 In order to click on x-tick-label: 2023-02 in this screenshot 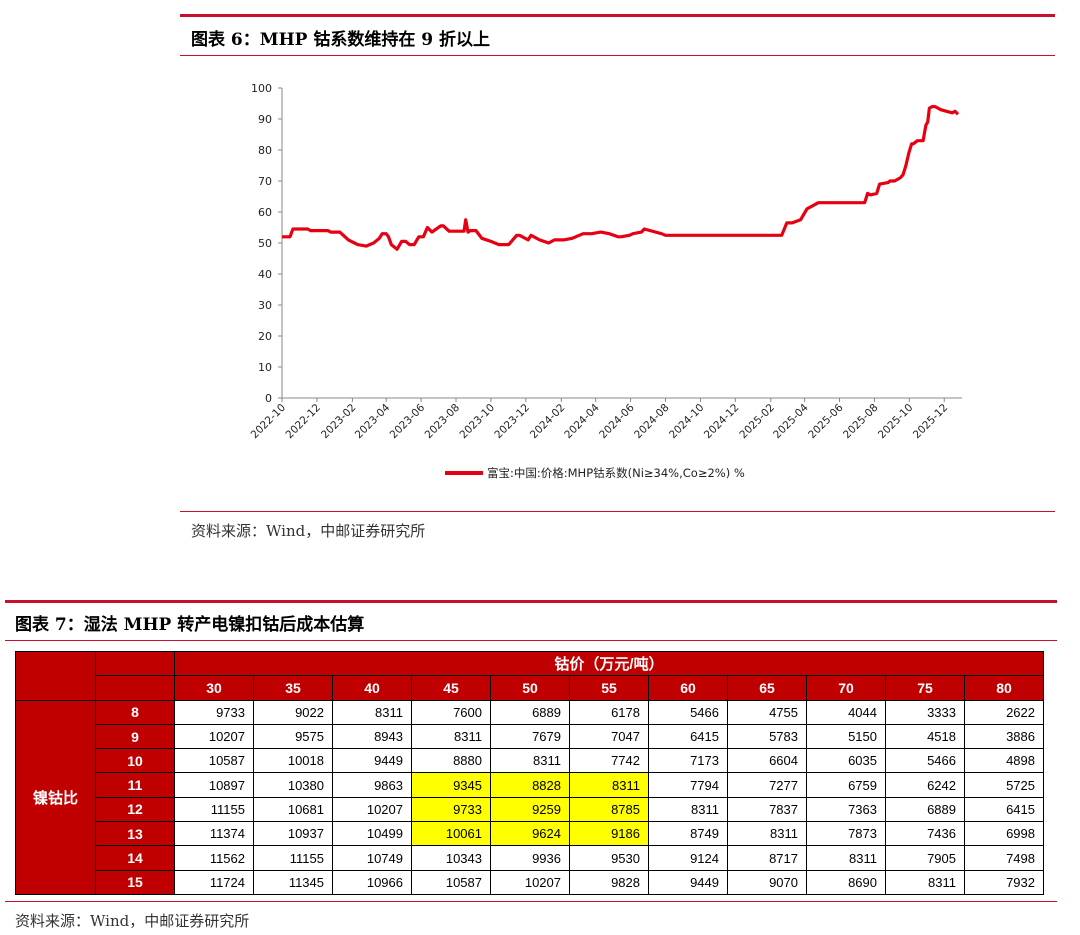, I will do `click(339, 422)`.